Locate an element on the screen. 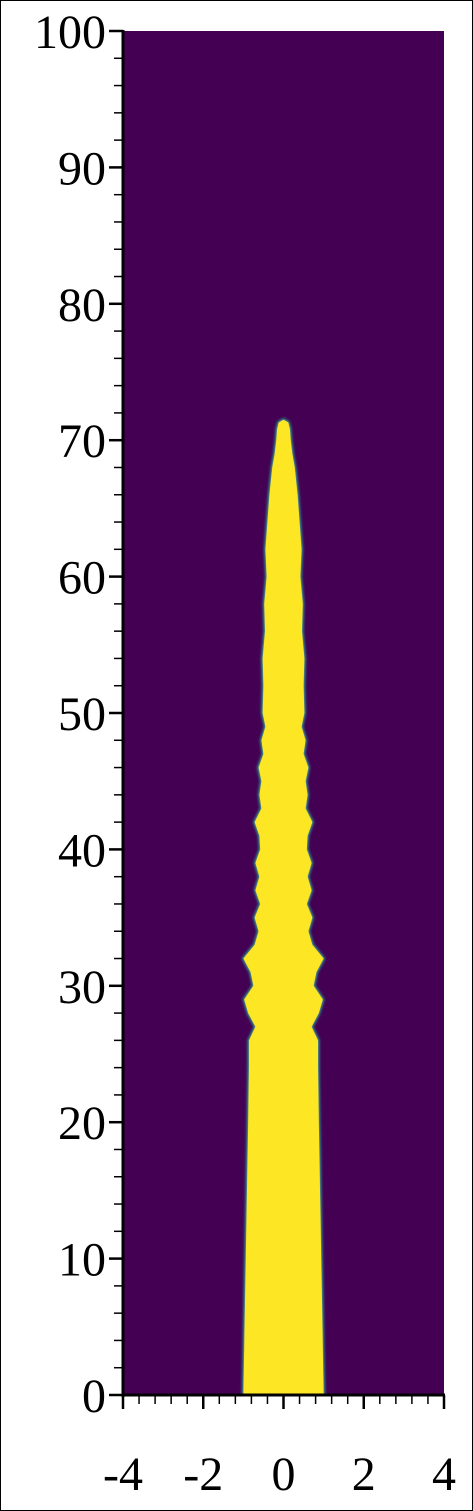 Image resolution: width=473 pixels, height=1511 pixels. jet-region is located at coordinates (283, 906).